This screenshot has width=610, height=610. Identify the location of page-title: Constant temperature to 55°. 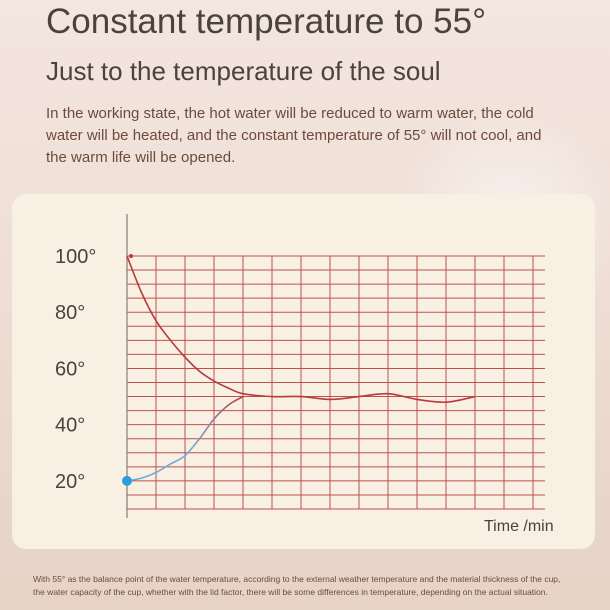
(266, 21).